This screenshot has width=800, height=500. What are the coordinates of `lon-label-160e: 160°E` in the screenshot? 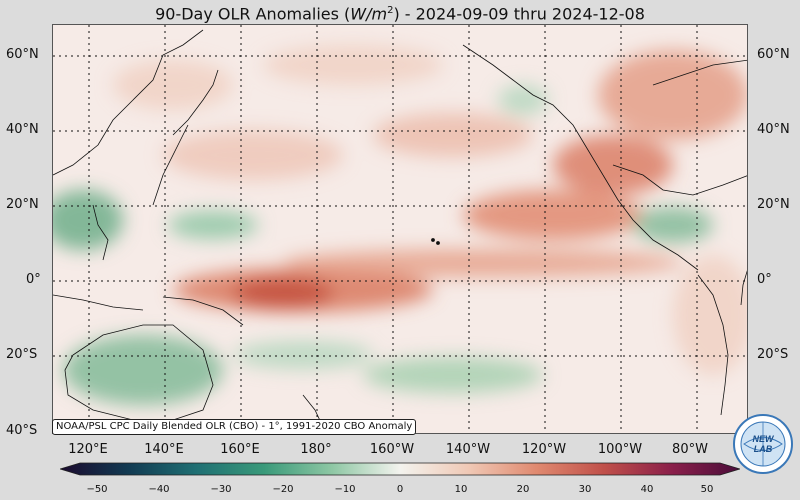 It's located at (240, 449).